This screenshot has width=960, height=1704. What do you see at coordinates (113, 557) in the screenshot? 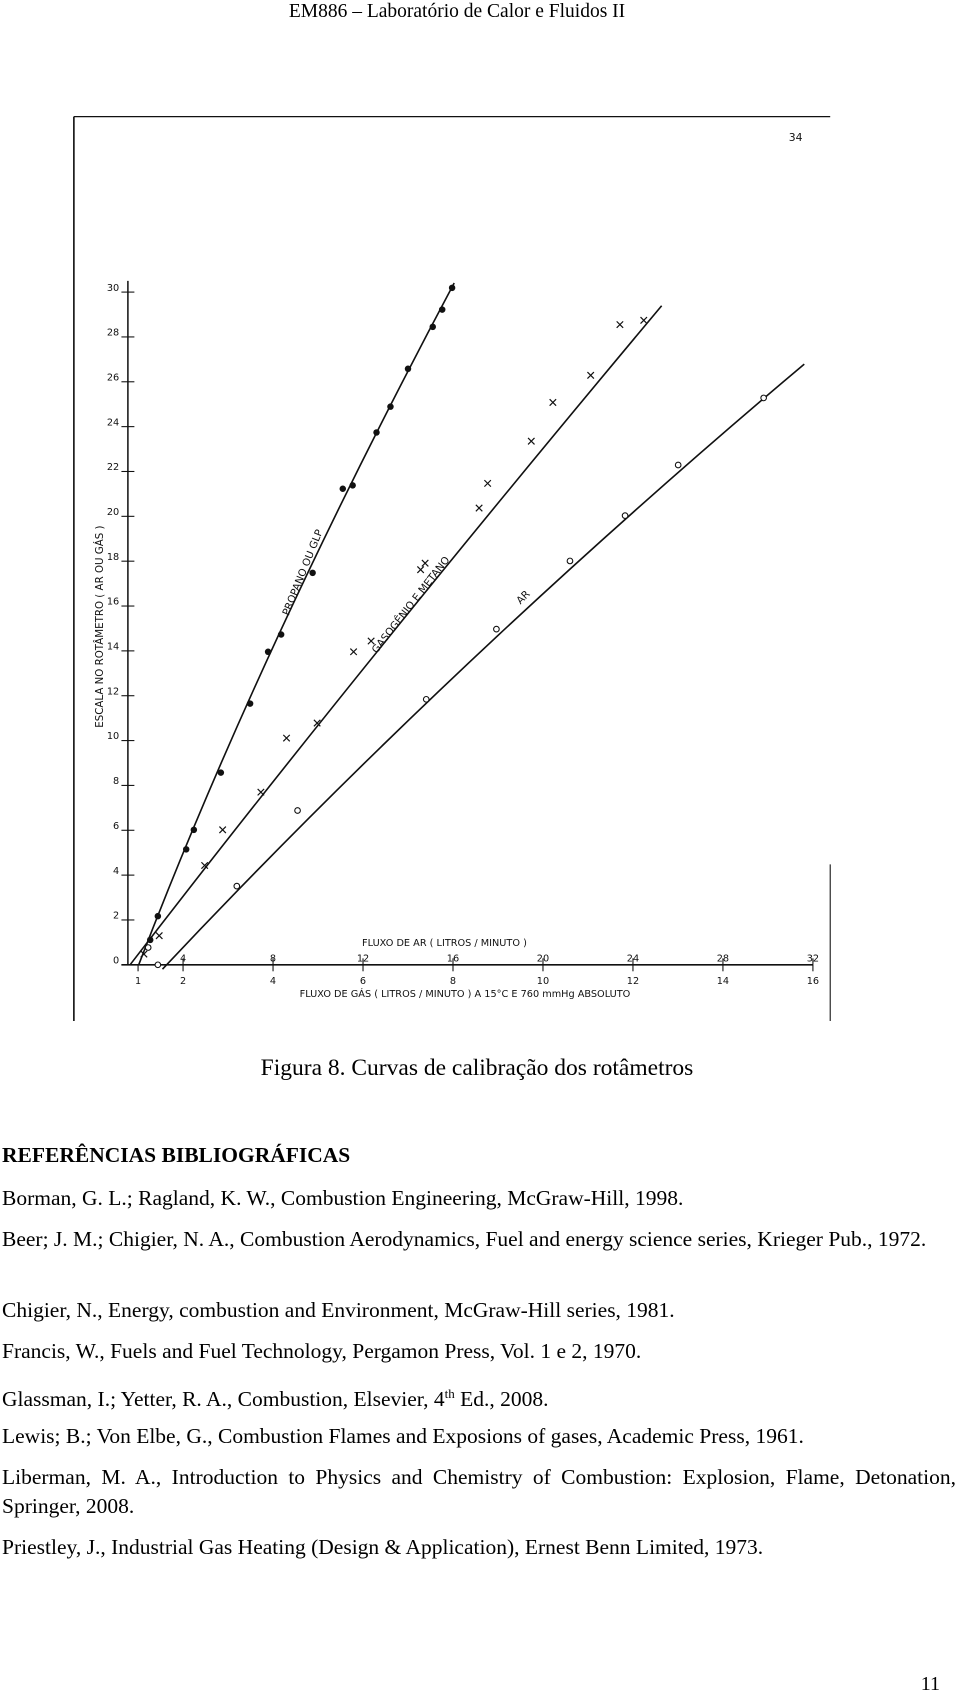
I see `y-tick-label: 18` at bounding box center [113, 557].